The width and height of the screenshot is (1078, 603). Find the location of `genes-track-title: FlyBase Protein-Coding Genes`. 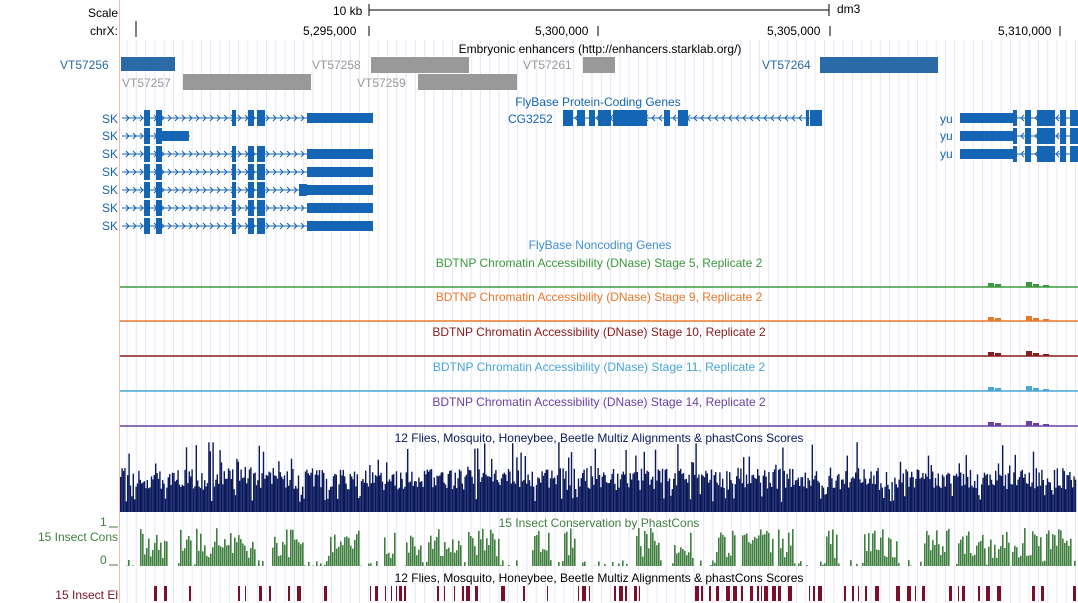

genes-track-title: FlyBase Protein-Coding Genes is located at coordinates (598, 102).